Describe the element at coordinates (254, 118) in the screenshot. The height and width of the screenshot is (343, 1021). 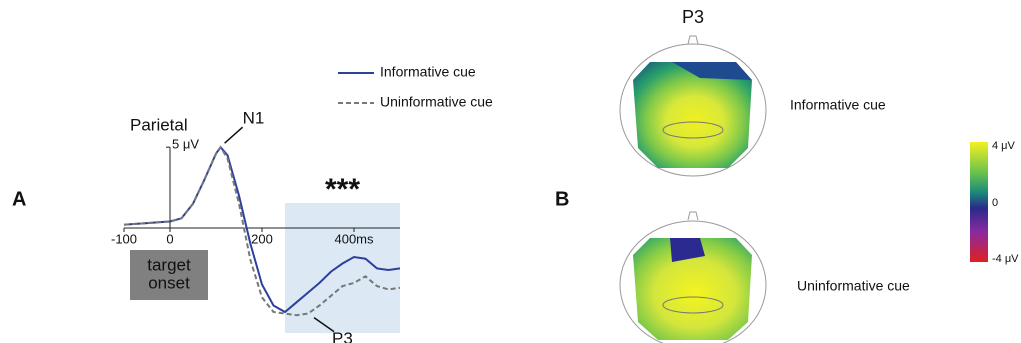
I see `annotation: N1` at that location.